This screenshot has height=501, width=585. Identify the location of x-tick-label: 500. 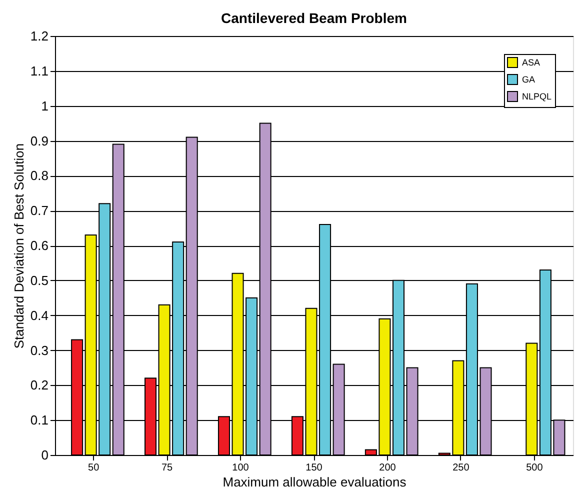
(535, 468).